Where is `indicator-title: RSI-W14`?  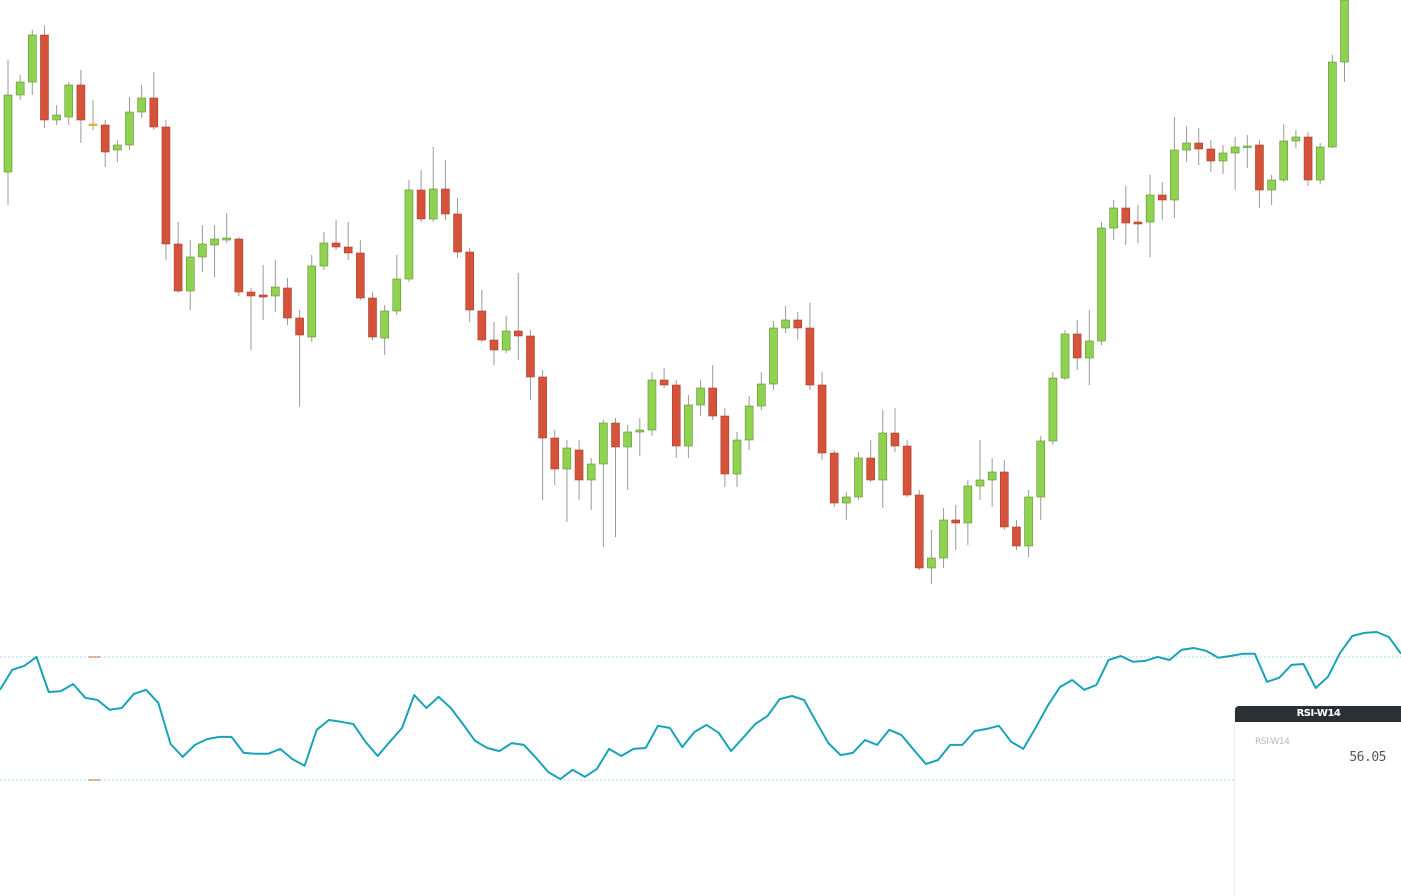 indicator-title: RSI-W14 is located at coordinates (1318, 714).